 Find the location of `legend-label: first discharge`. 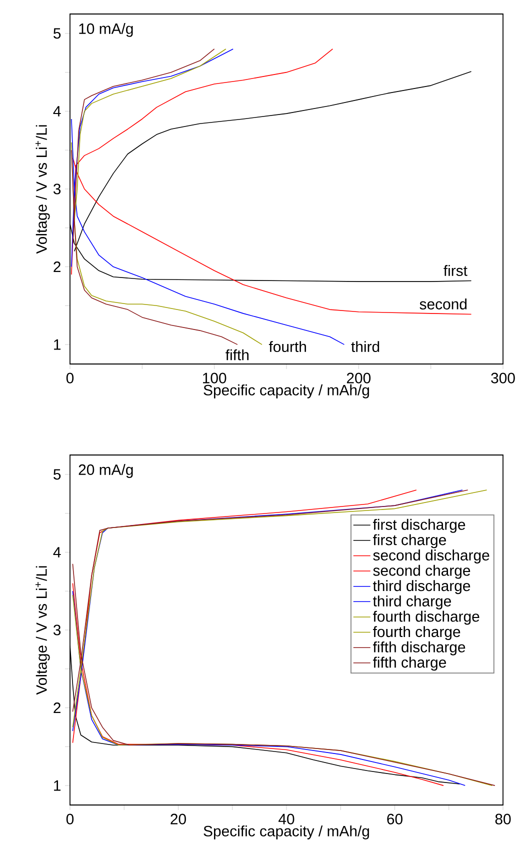

legend-label: first discharge is located at coordinates (419, 525).